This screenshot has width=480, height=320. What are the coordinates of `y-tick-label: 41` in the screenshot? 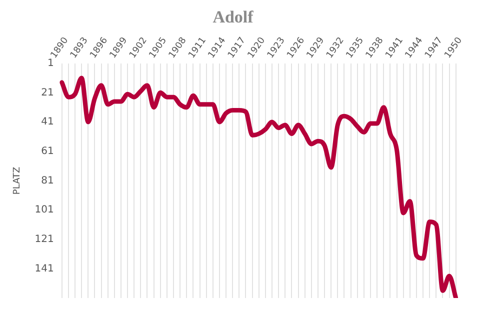 It's located at (47, 122).